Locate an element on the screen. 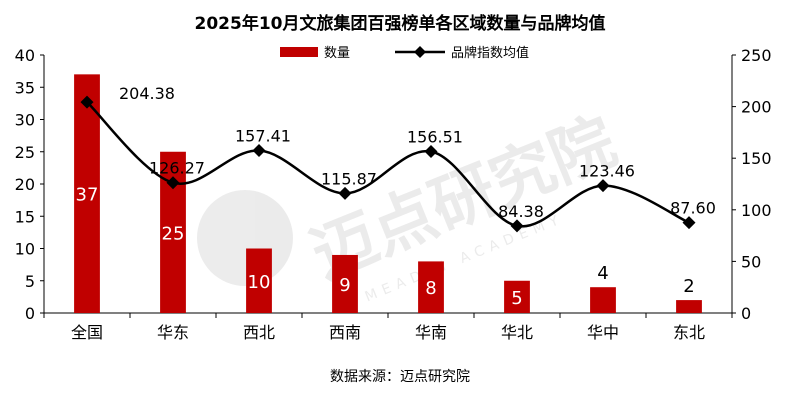 The image size is (800, 400). x-tick-label: 全国 is located at coordinates (87, 332).